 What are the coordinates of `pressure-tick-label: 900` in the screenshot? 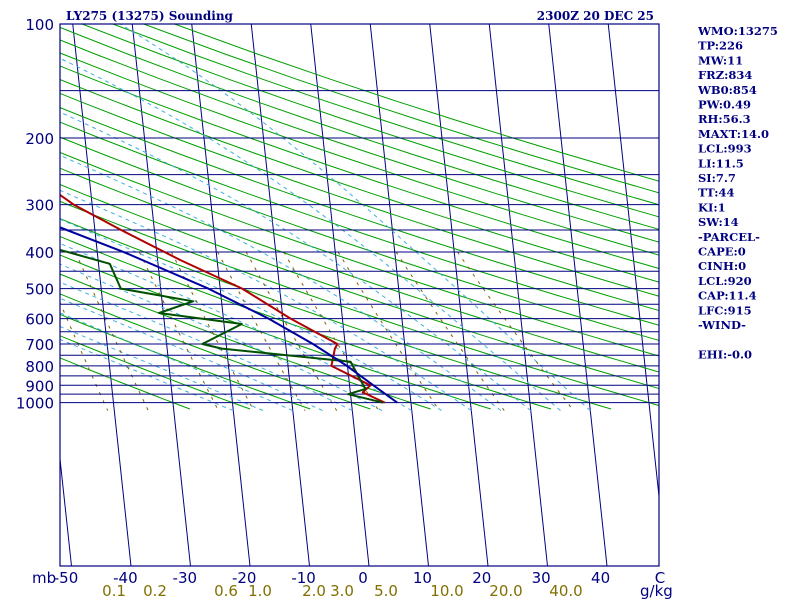 It's located at (39, 386).